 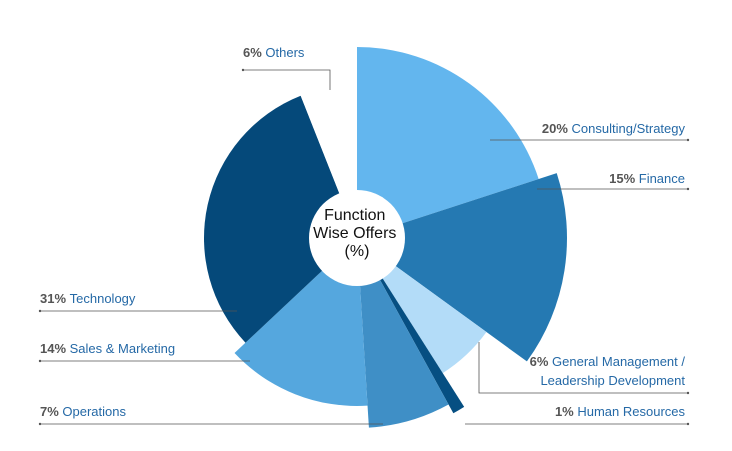 I want to click on slice-finance, so click(x=462, y=267).